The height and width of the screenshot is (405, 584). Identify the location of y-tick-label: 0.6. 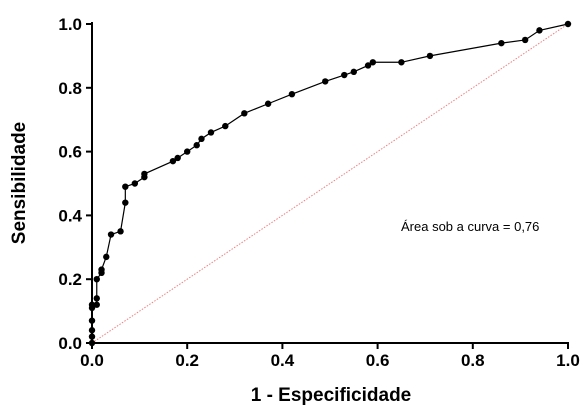
(70, 152).